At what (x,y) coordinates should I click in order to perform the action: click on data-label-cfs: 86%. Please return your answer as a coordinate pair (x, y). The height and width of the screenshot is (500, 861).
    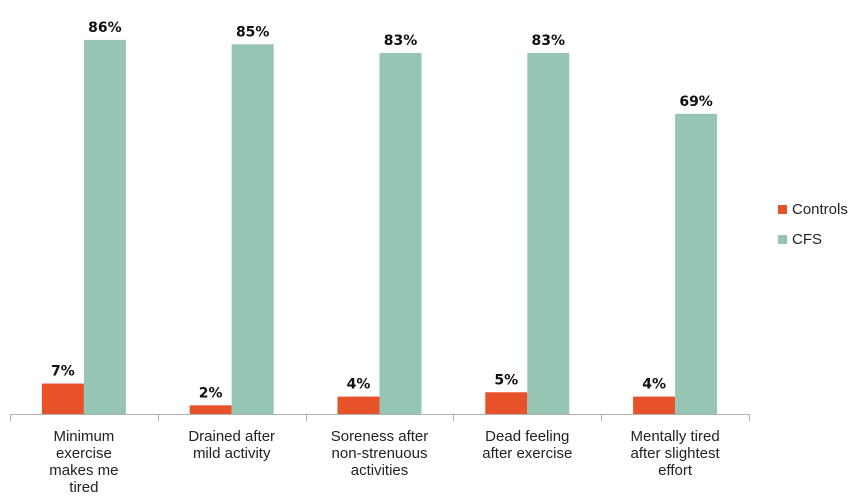
    Looking at the image, I should click on (105, 28).